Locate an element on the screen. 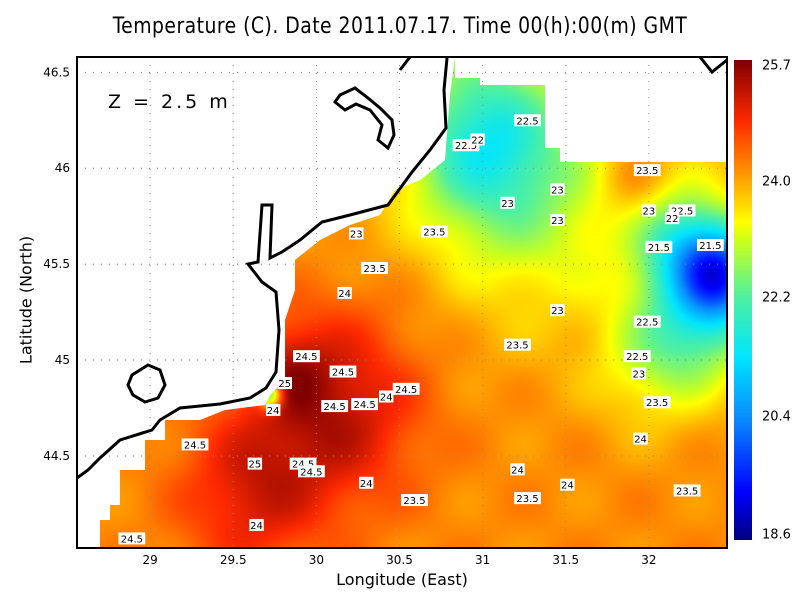 This screenshot has height=600, width=800. x-tick-label: 29 is located at coordinates (150, 560).